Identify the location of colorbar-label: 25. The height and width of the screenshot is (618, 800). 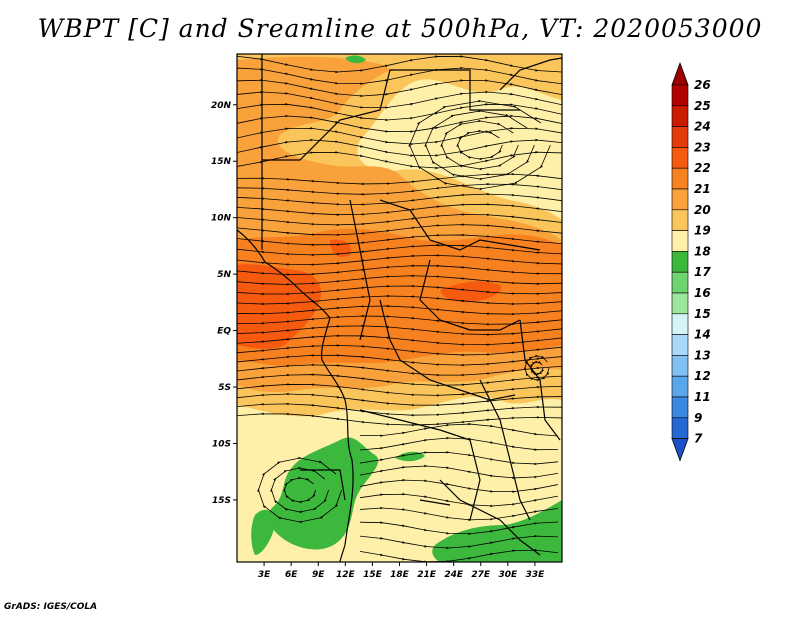
(702, 106).